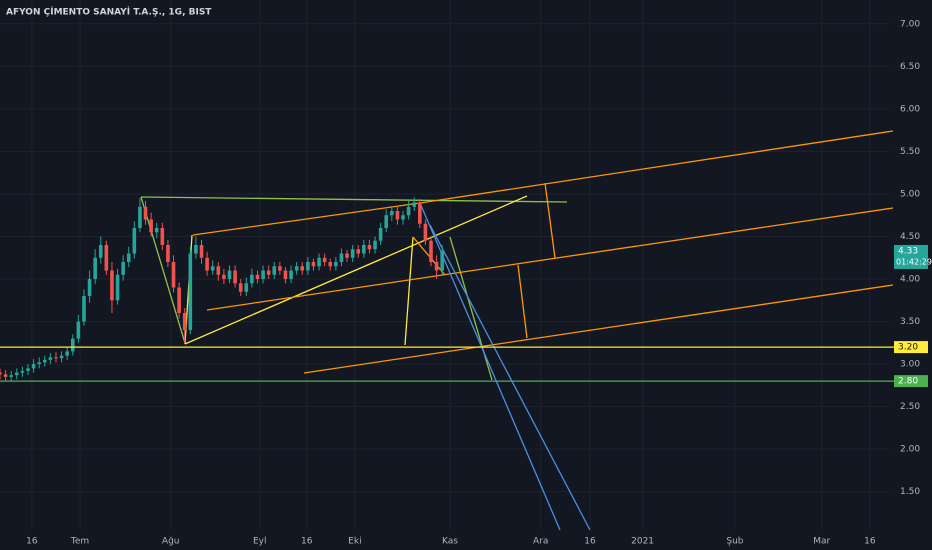 This screenshot has width=932, height=550. I want to click on price-badge, so click(911, 347).